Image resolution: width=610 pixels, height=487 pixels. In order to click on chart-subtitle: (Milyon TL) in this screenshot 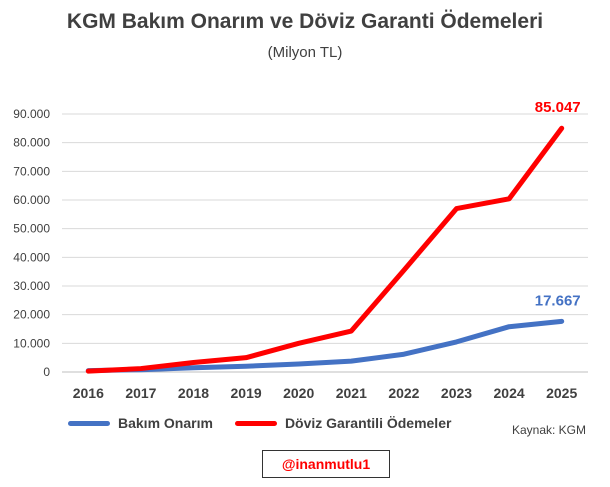, I will do `click(305, 52)`.